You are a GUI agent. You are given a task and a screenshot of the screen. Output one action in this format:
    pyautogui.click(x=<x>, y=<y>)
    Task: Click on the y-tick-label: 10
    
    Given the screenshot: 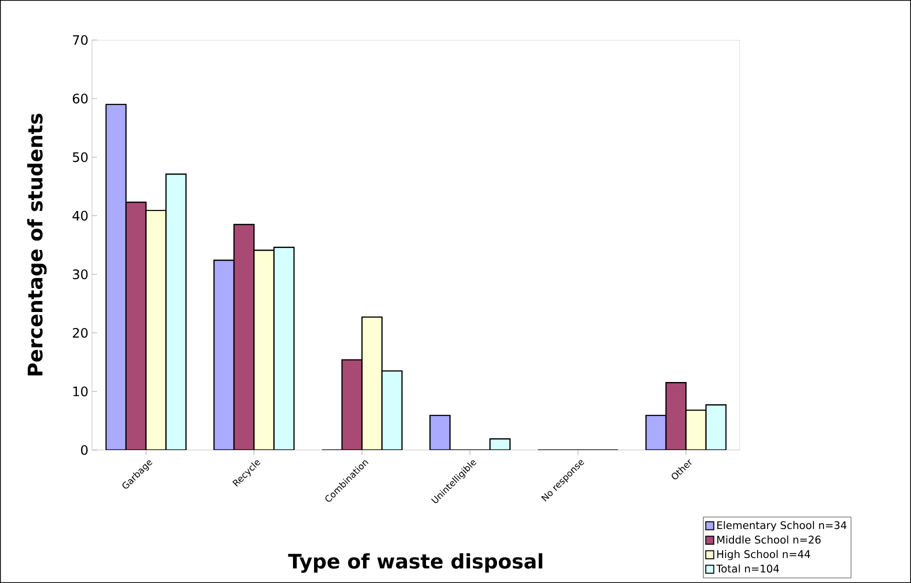 What is the action you would take?
    pyautogui.click(x=80, y=391)
    